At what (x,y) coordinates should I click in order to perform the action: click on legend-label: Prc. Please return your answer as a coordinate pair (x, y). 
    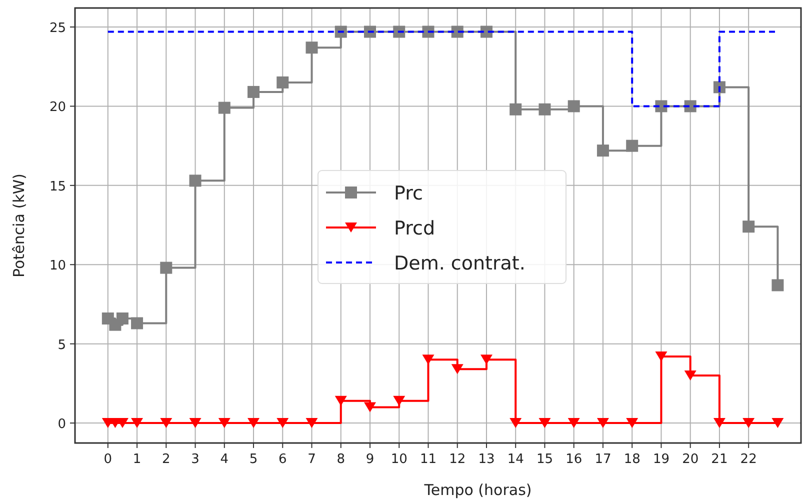
    Looking at the image, I should click on (408, 193).